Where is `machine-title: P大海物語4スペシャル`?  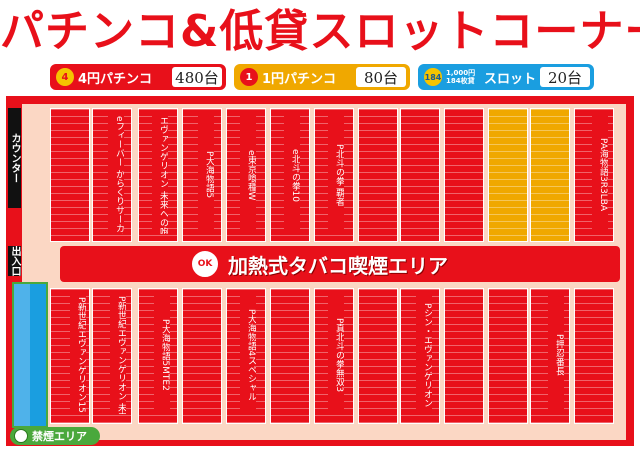 machine-title: P大海物語4スペシャル is located at coordinates (248, 355).